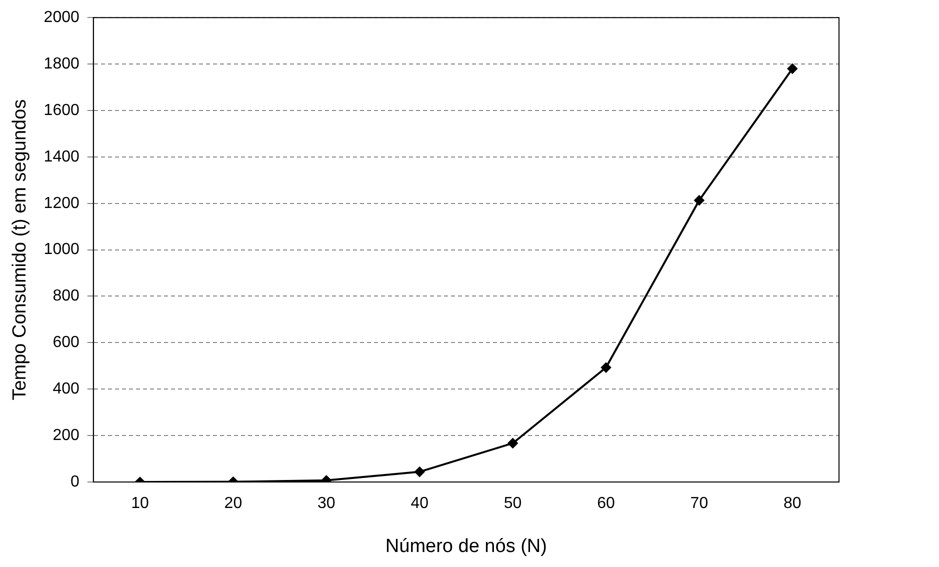 Image resolution: width=939 pixels, height=567 pixels. What do you see at coordinates (62, 203) in the screenshot?
I see `y-tick-label: 1200` at bounding box center [62, 203].